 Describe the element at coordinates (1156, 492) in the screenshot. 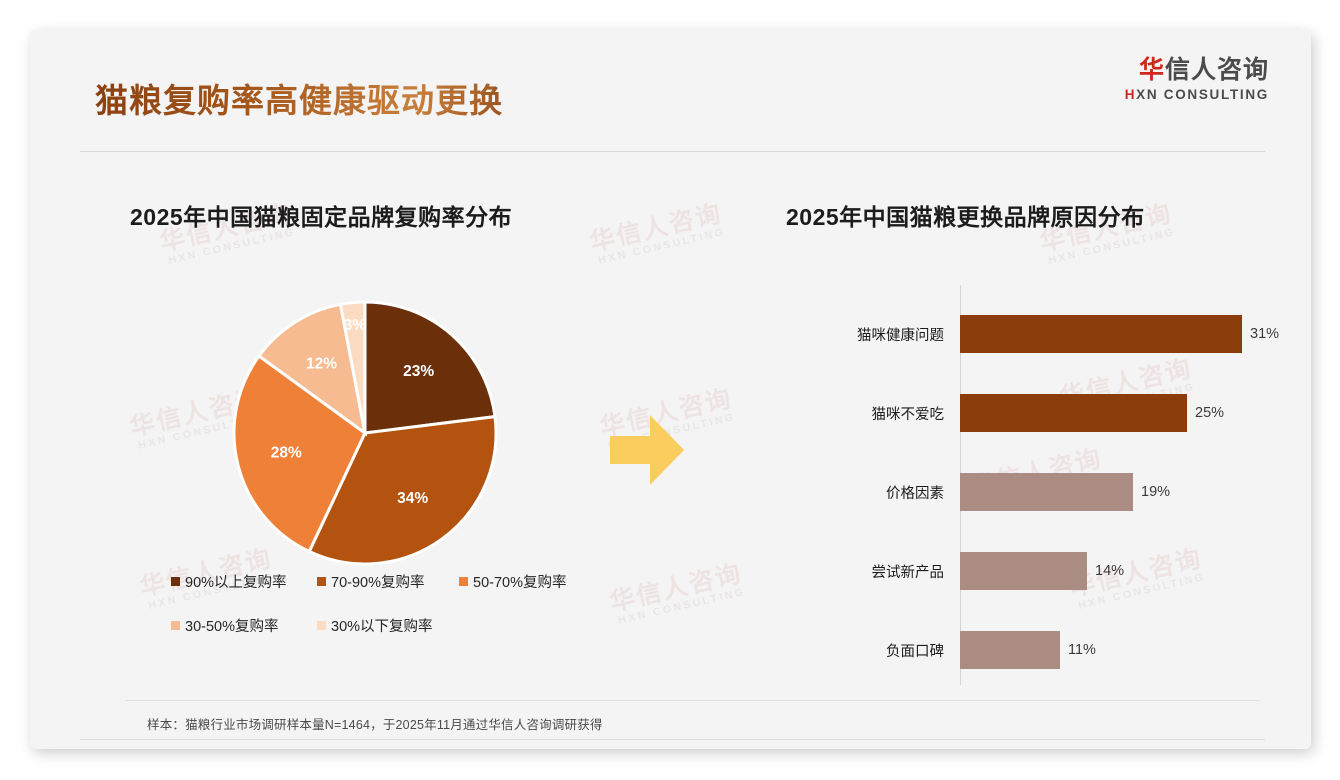

I see `bar-value-label: 19%` at that location.